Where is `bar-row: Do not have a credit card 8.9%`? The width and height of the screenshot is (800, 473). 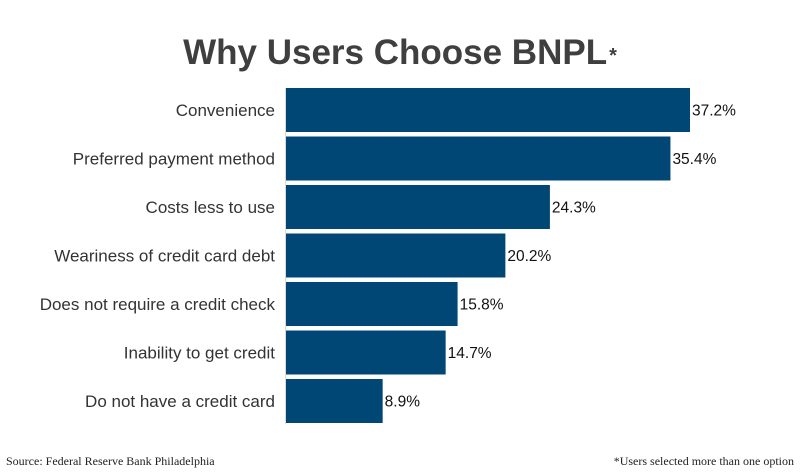 bar-row: Do not have a credit card 8.9% is located at coordinates (252, 401).